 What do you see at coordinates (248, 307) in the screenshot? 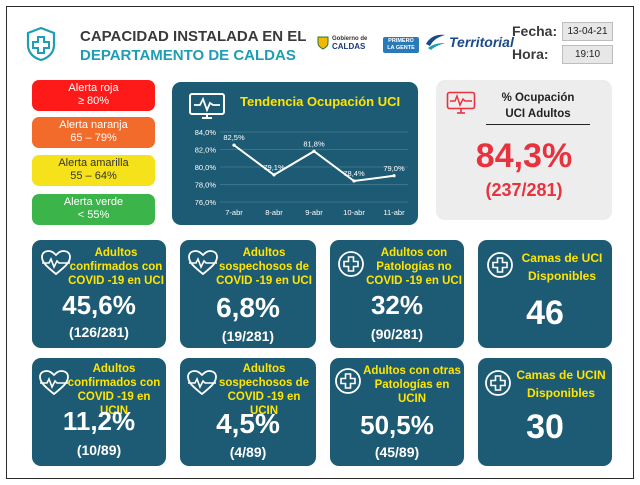
I see `card-suspected-uci-value: 6,8%` at bounding box center [248, 307].